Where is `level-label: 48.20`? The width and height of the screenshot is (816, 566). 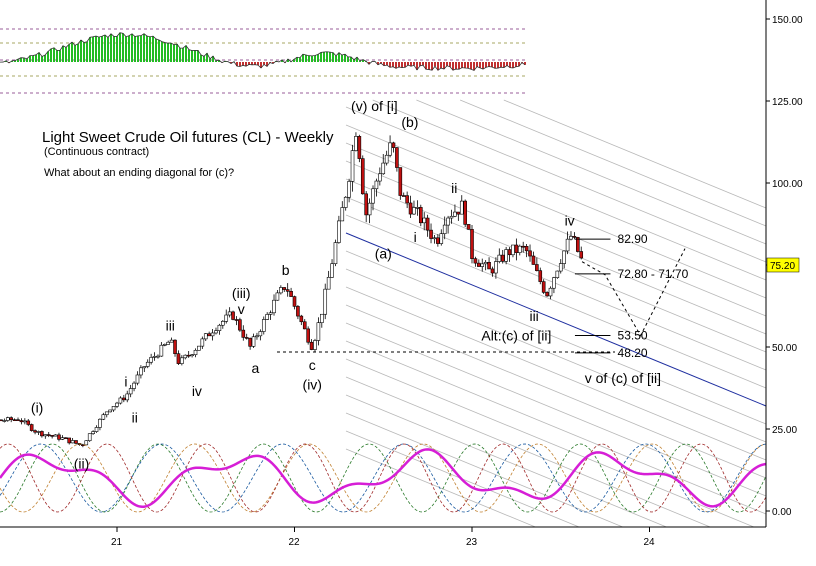
level-label: 48.20 is located at coordinates (633, 353).